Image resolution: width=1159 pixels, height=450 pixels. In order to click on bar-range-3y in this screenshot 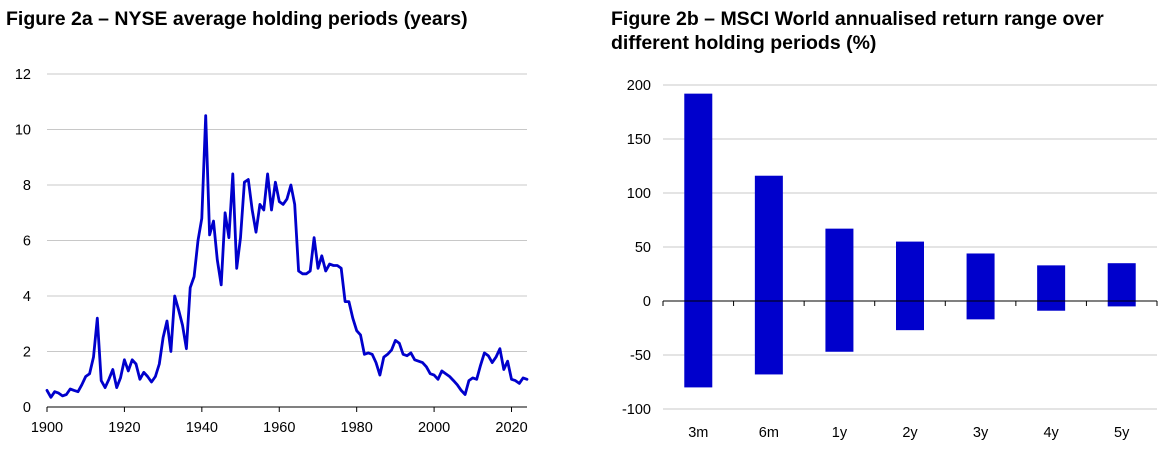, I will do `click(980, 286)`.